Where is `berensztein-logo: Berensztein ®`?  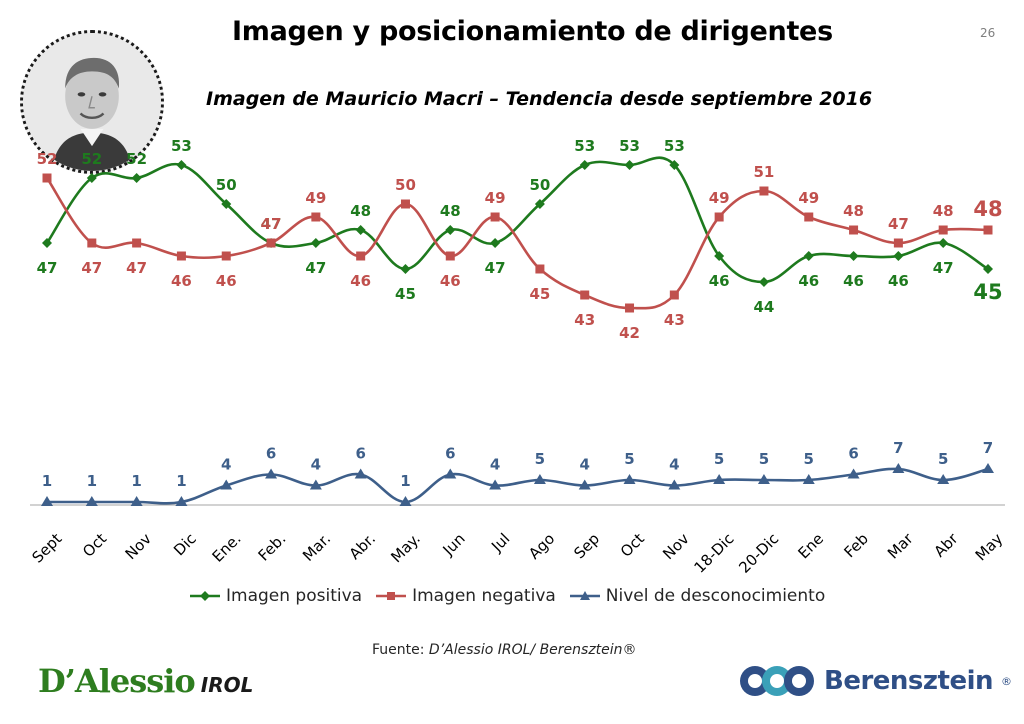 berensztein-logo: Berensztein ® is located at coordinates (875, 681).